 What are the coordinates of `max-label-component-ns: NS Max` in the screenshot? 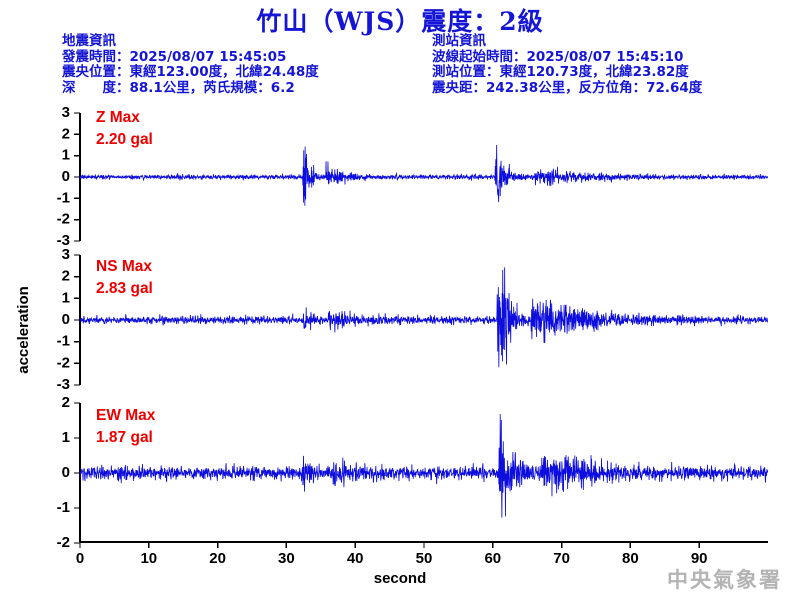 It's located at (124, 266).